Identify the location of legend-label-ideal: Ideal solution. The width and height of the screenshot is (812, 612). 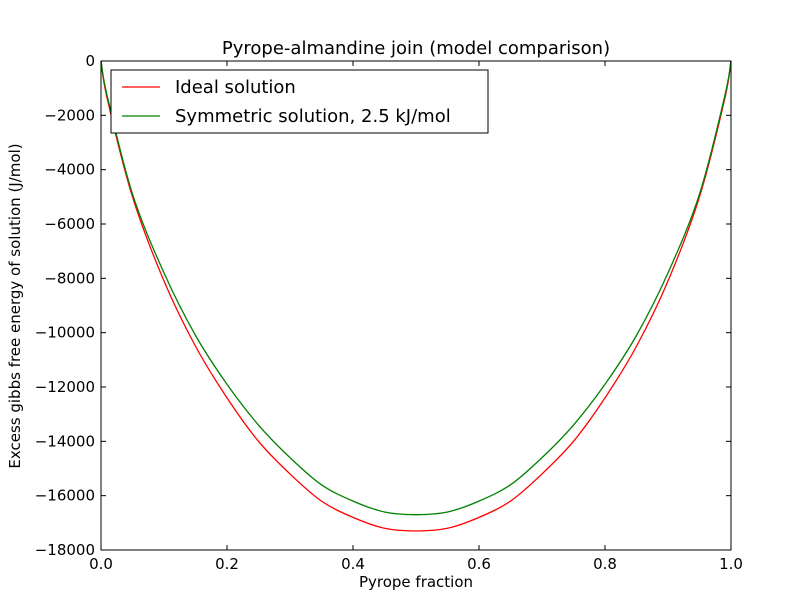
(235, 87).